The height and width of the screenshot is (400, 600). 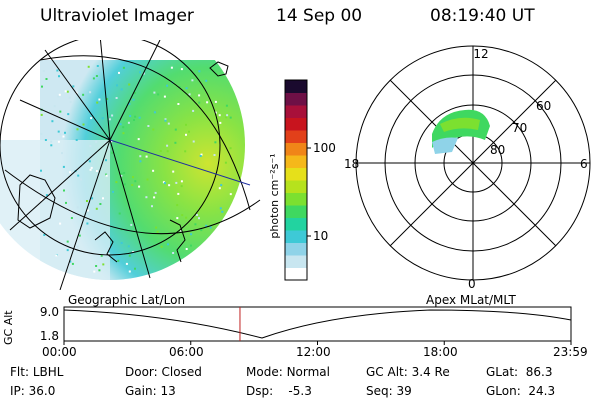 I want to click on coastline-top, so click(x=219, y=69).